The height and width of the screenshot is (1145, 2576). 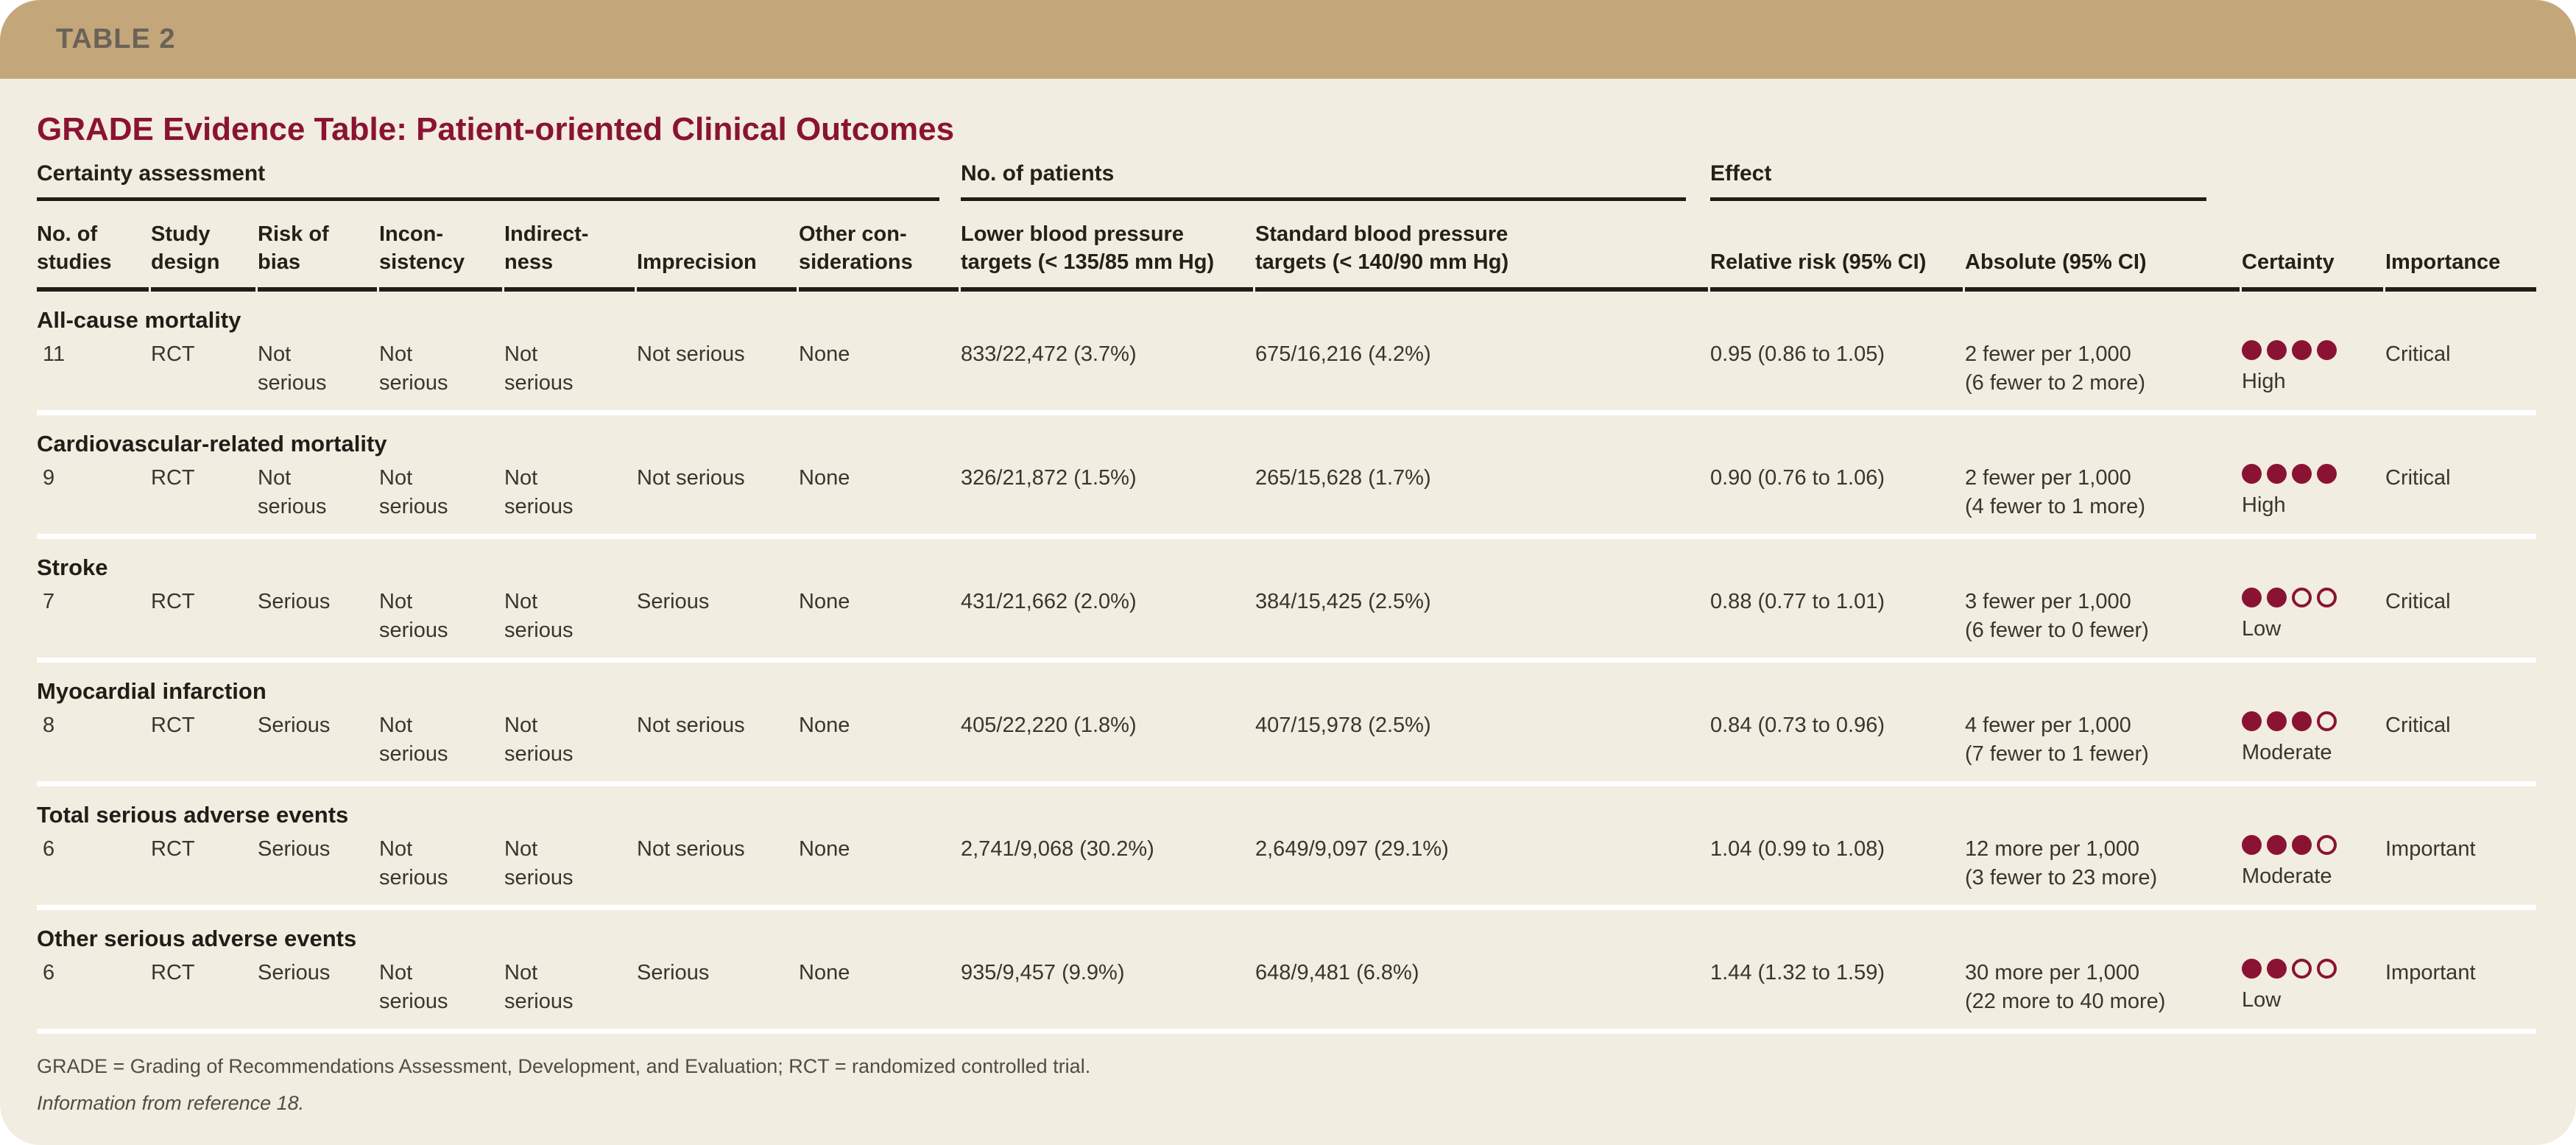 What do you see at coordinates (1797, 725) in the screenshot?
I see `cell-relative-risk: 0.84 (0.73 to 0.96)` at bounding box center [1797, 725].